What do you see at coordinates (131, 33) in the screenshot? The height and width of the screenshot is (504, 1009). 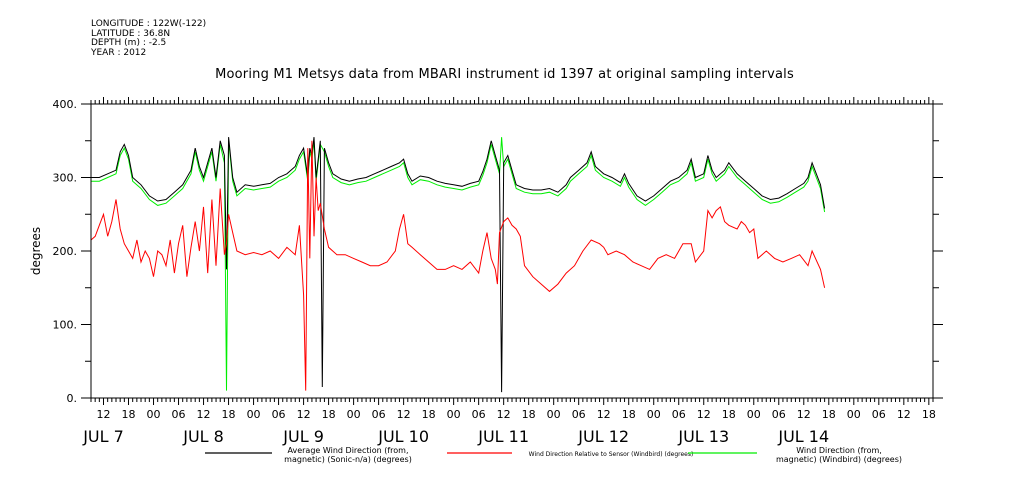 I see `latitude-label: LATITUDE : 36.8N` at bounding box center [131, 33].